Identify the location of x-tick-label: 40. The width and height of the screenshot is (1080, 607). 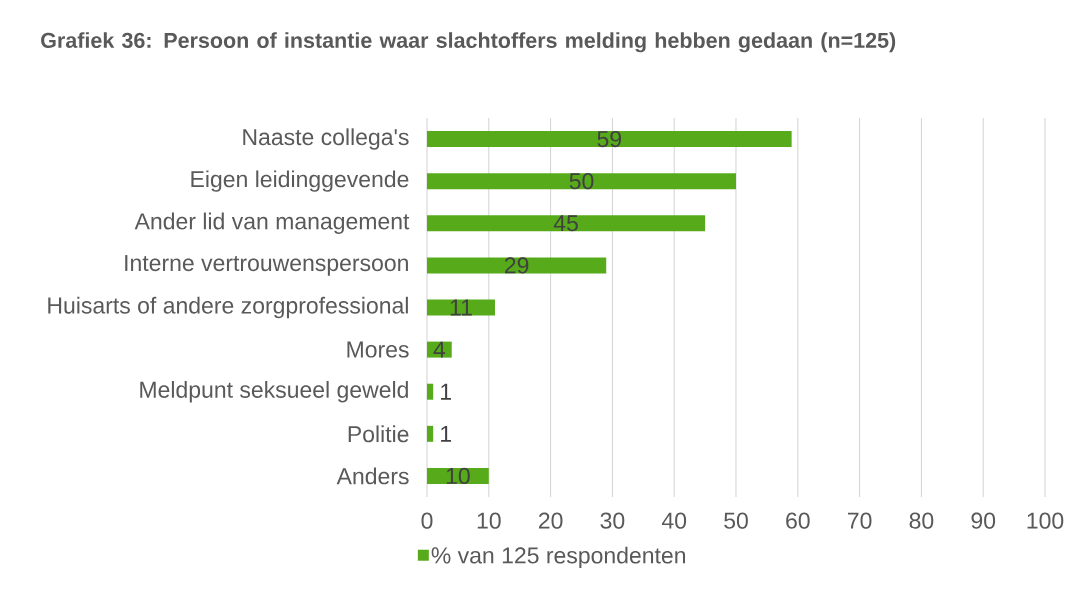
(674, 520).